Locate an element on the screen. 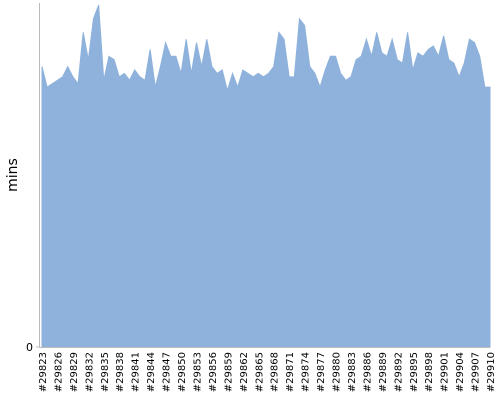 The height and width of the screenshot is (400, 500). x-tick-label: #29889 is located at coordinates (383, 372).